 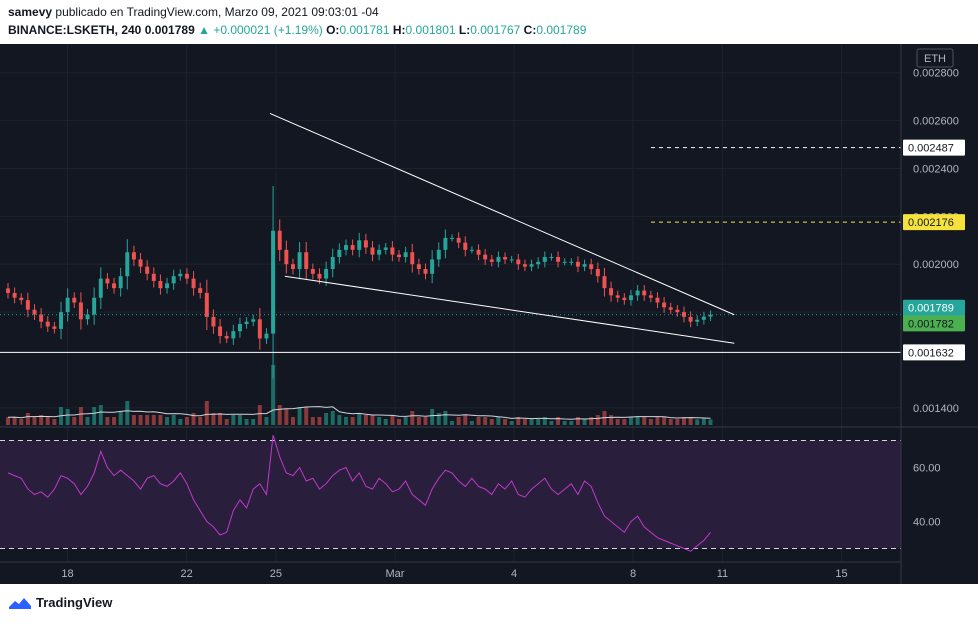 What do you see at coordinates (931, 309) in the screenshot?
I see `price-tag-value: 0.001789` at bounding box center [931, 309].